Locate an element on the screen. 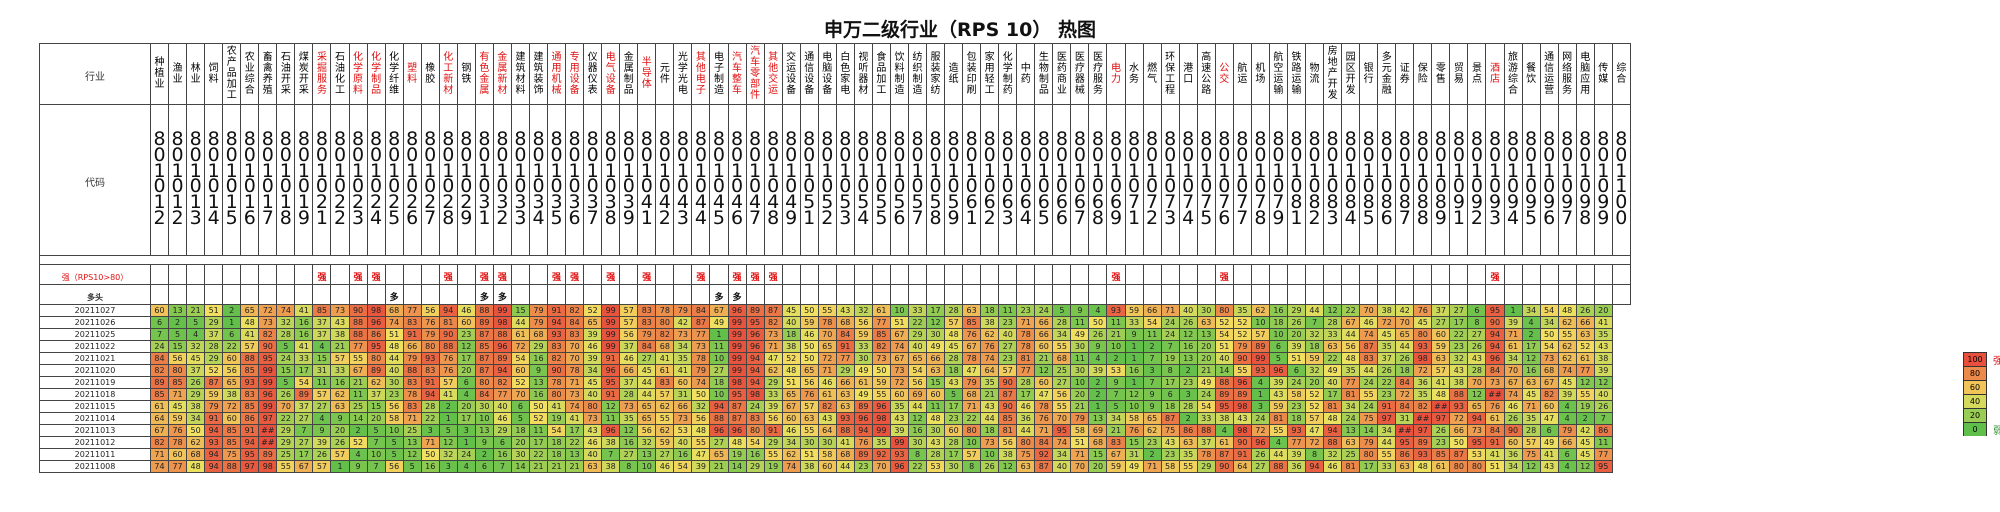  industry-code-cell: 801056 is located at coordinates (899, 180).